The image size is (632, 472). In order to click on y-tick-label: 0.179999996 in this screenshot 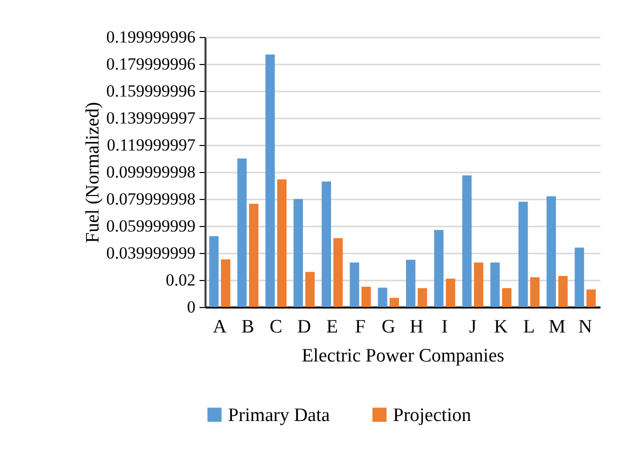, I will do `click(151, 64)`.